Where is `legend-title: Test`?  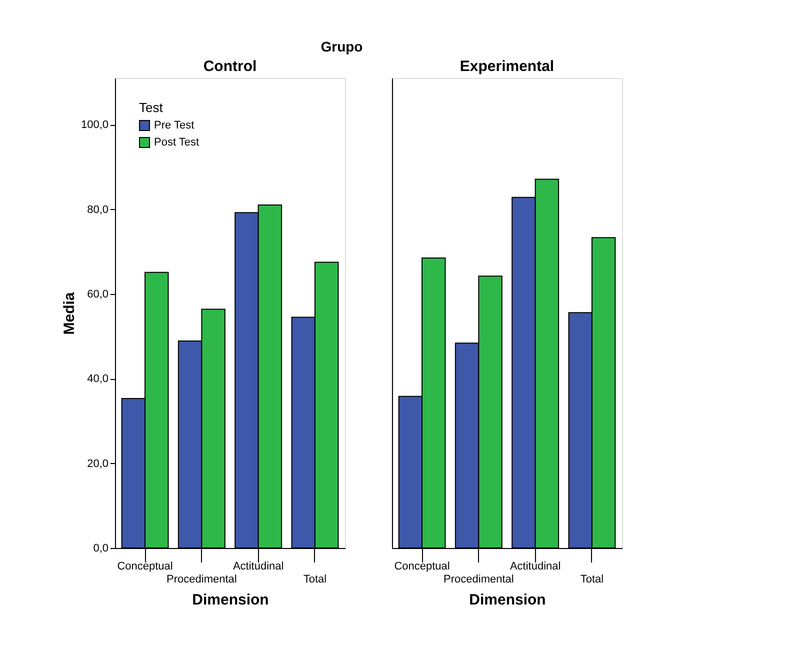
legend-title: Test is located at coordinates (151, 107).